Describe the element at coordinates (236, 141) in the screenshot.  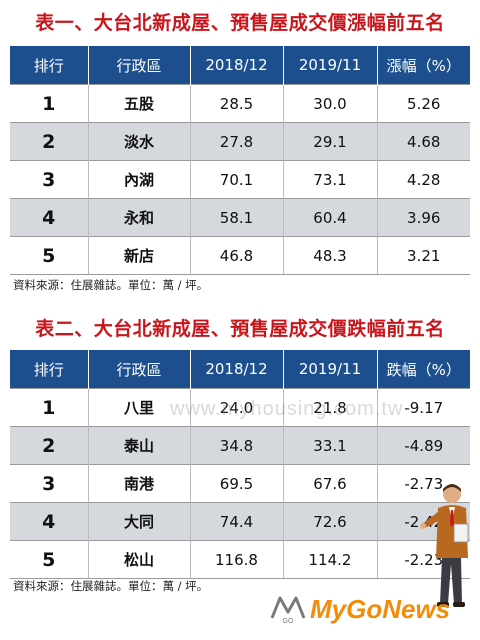
I see `price-2018-cell: 27.8` at that location.